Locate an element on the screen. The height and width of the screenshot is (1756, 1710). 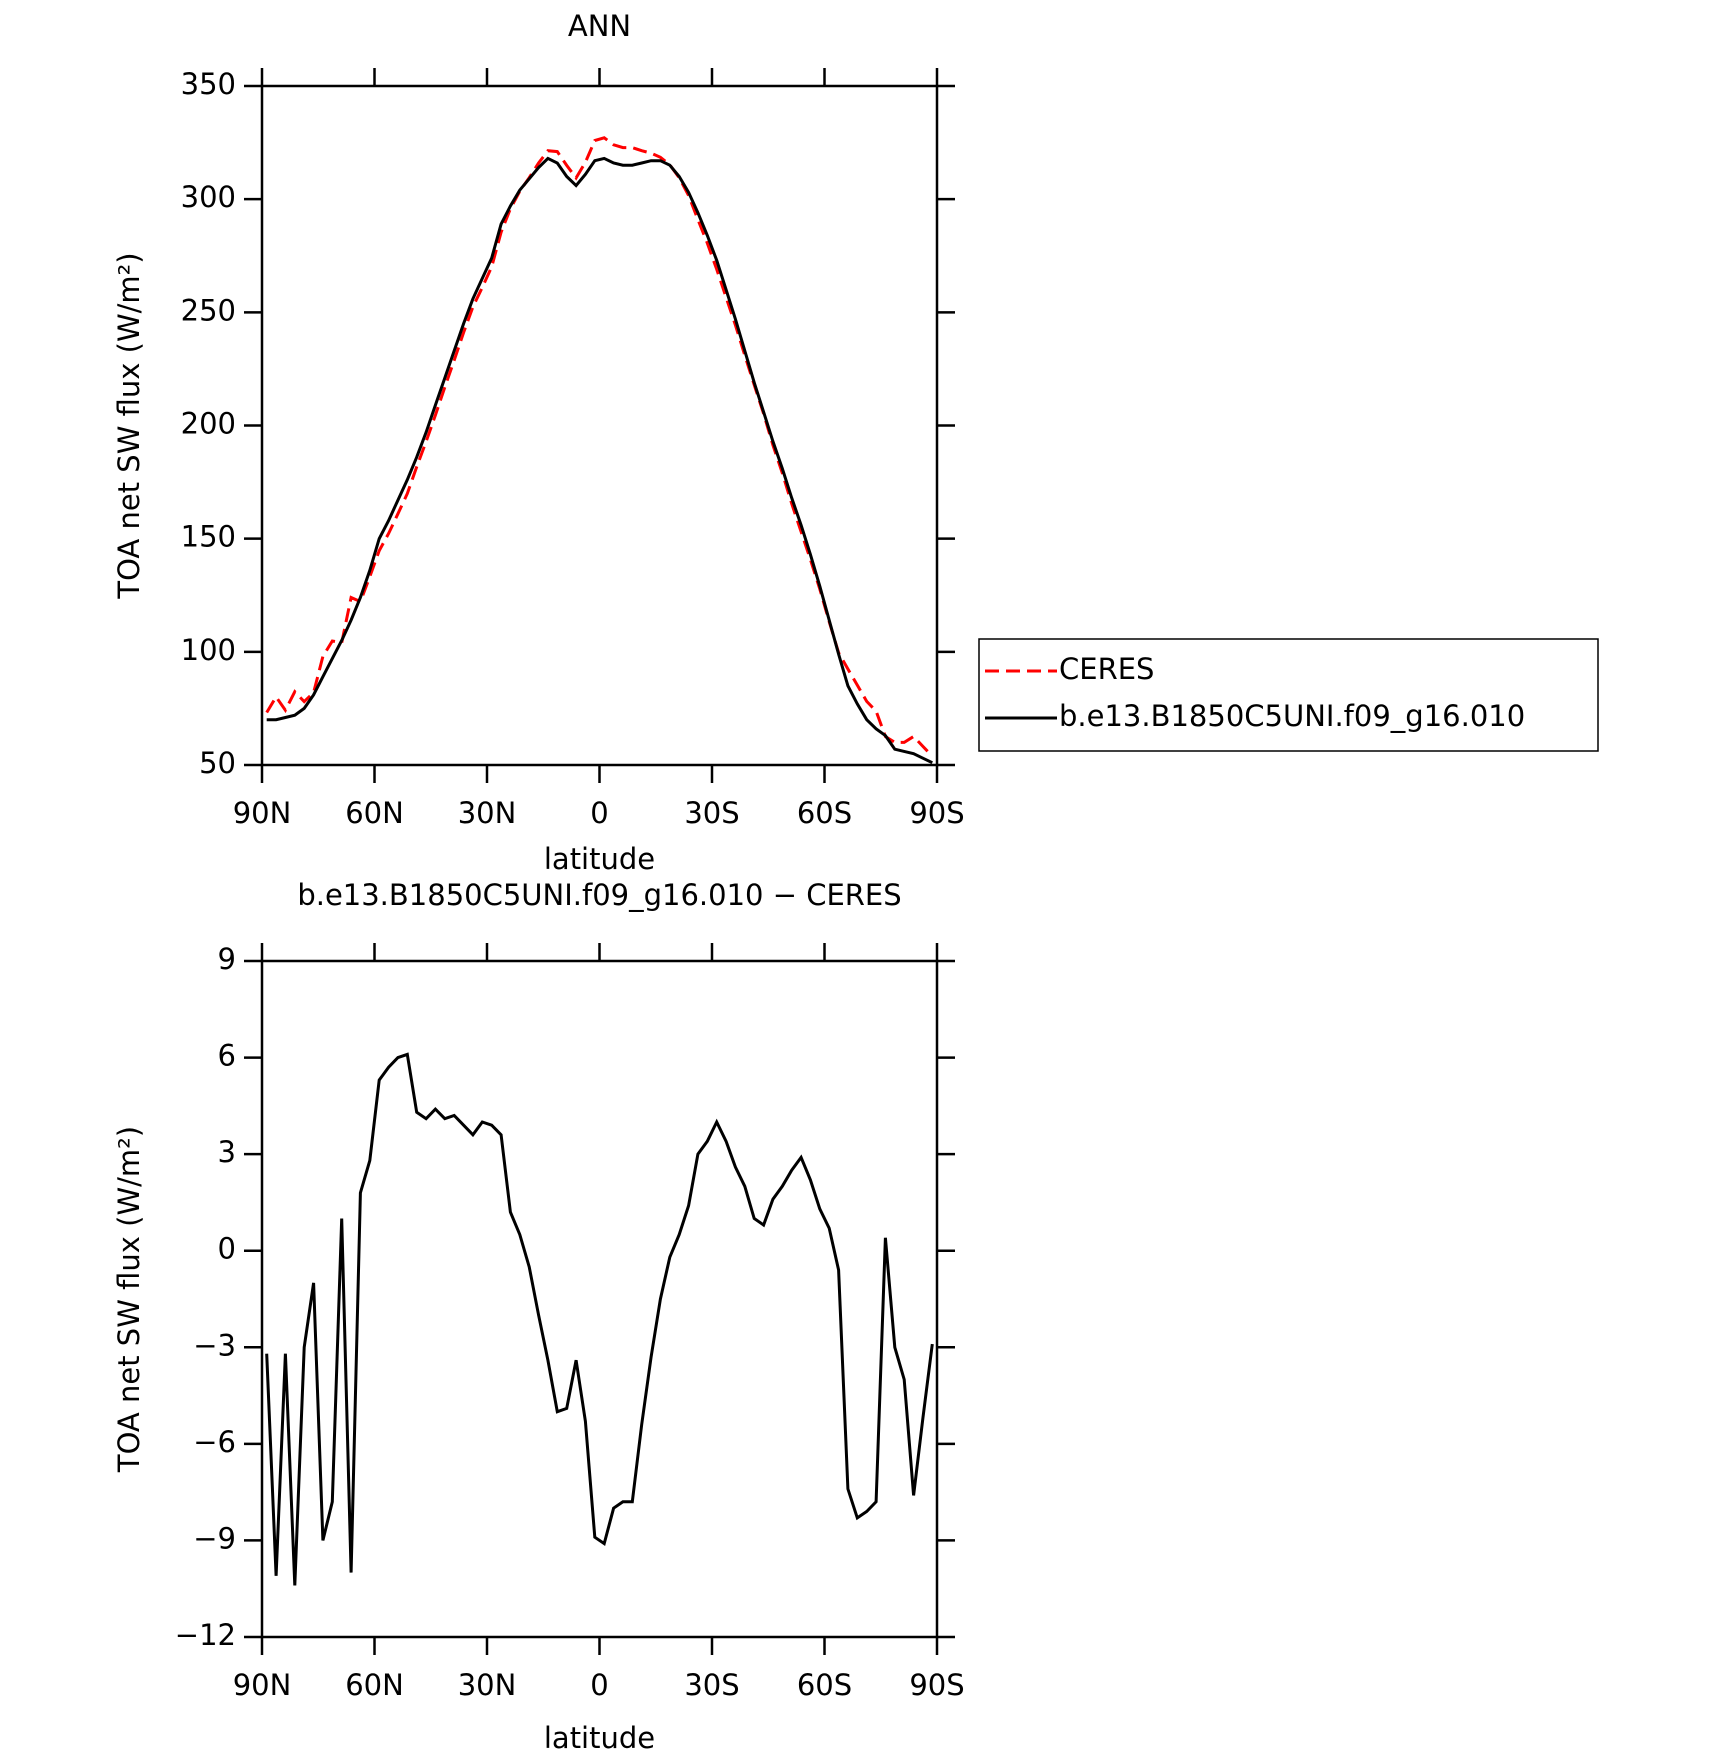
y-tick-label: 50 is located at coordinates (217, 763).